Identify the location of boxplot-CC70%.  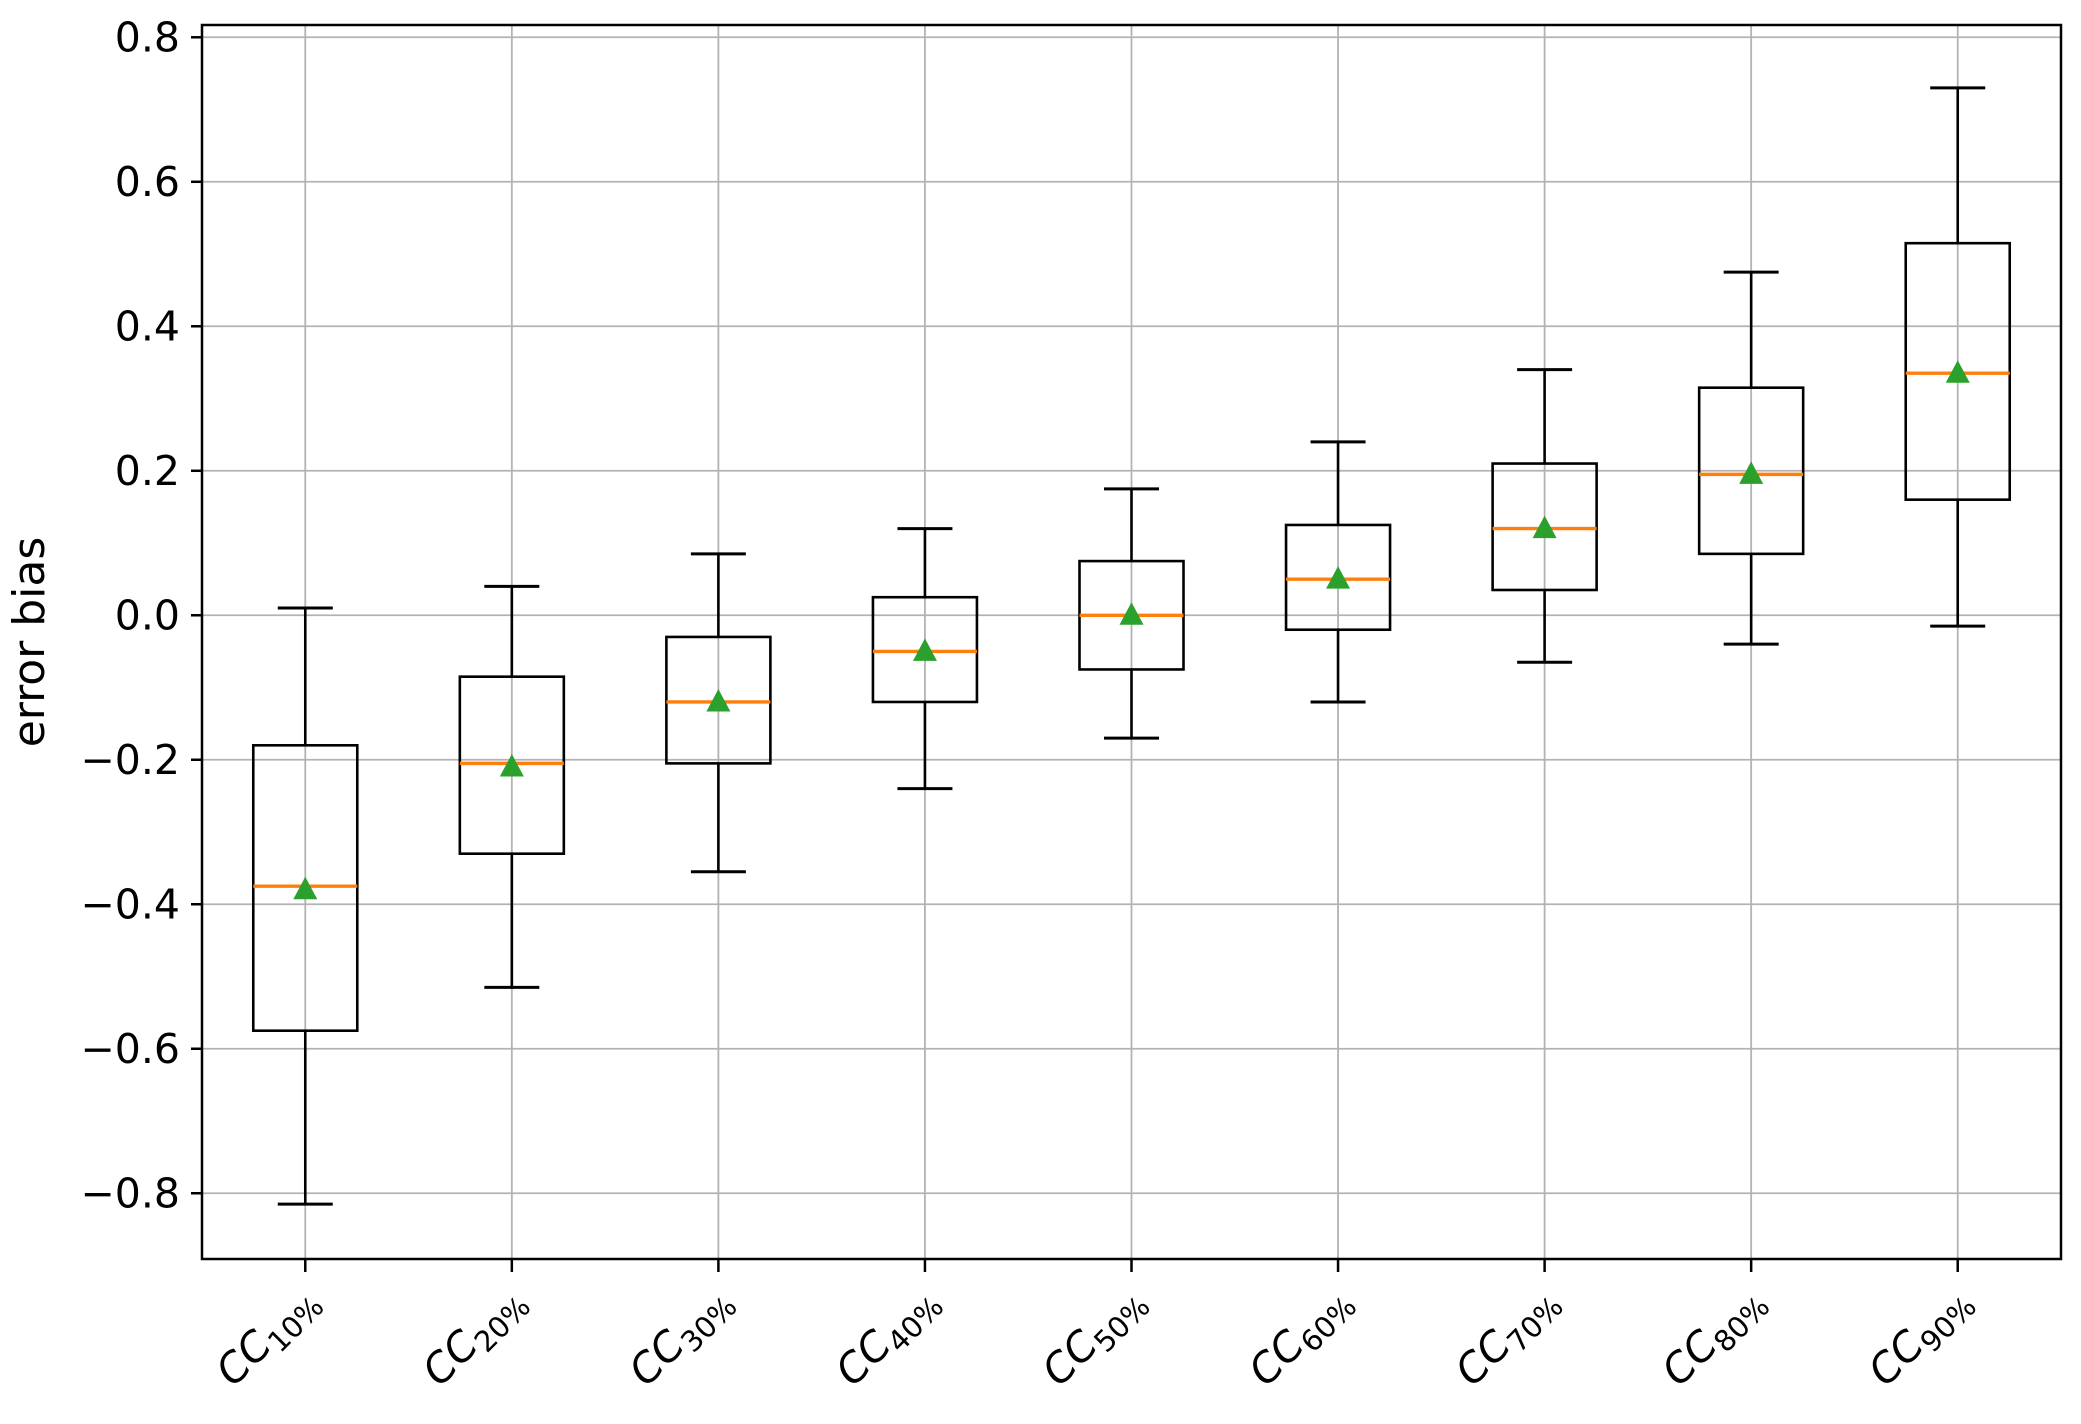
(1544, 516).